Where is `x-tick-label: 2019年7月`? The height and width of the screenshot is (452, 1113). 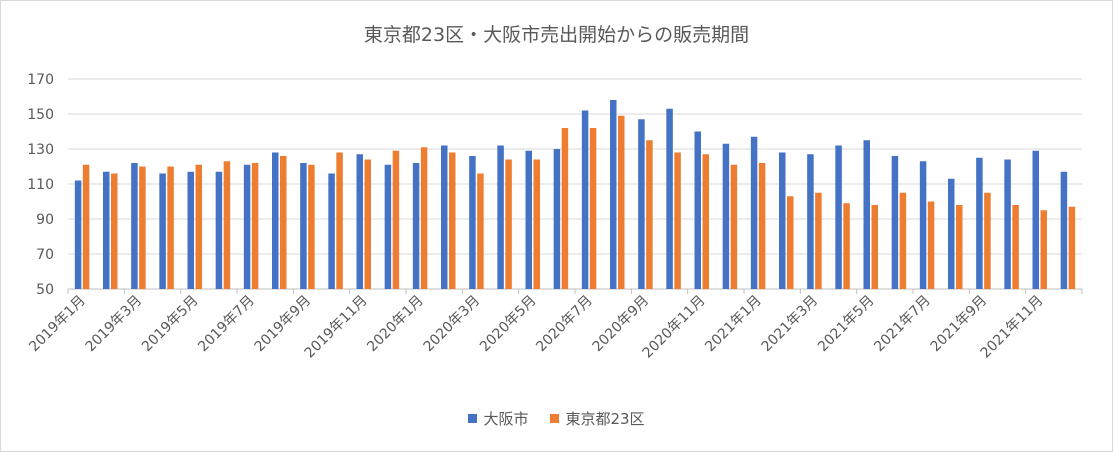
x-tick-label: 2019年7月 is located at coordinates (226, 324).